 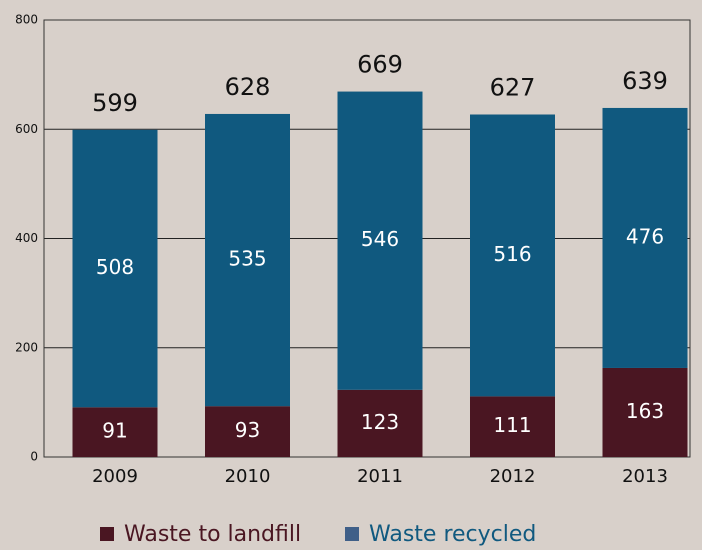 I want to click on x-tick-label: 2010, so click(x=248, y=476).